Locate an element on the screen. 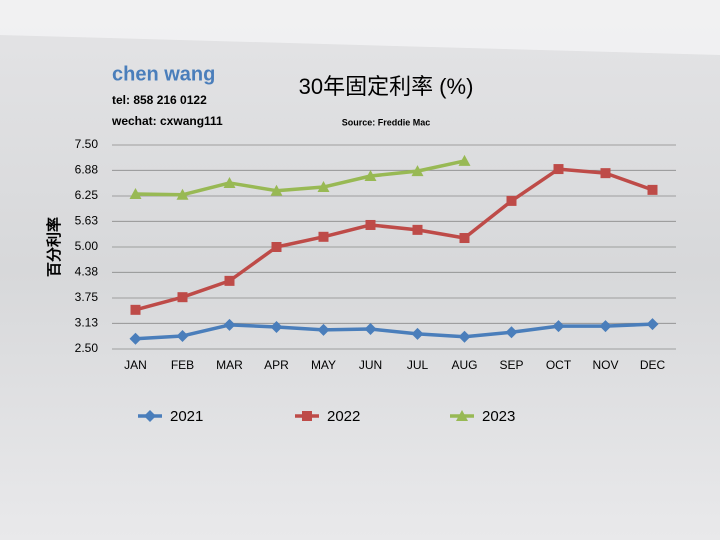  x-tick-label: SEP is located at coordinates (511, 365).